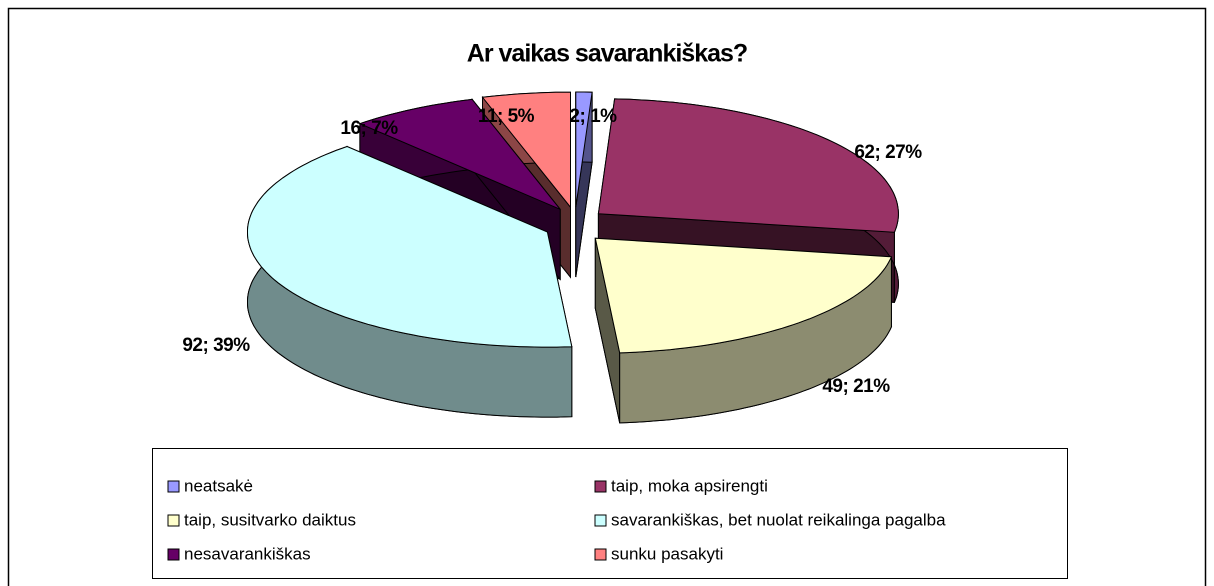 Image resolution: width=1214 pixels, height=586 pixels. Describe the element at coordinates (856, 386) in the screenshot. I see `data-label: 49; 21%` at that location.